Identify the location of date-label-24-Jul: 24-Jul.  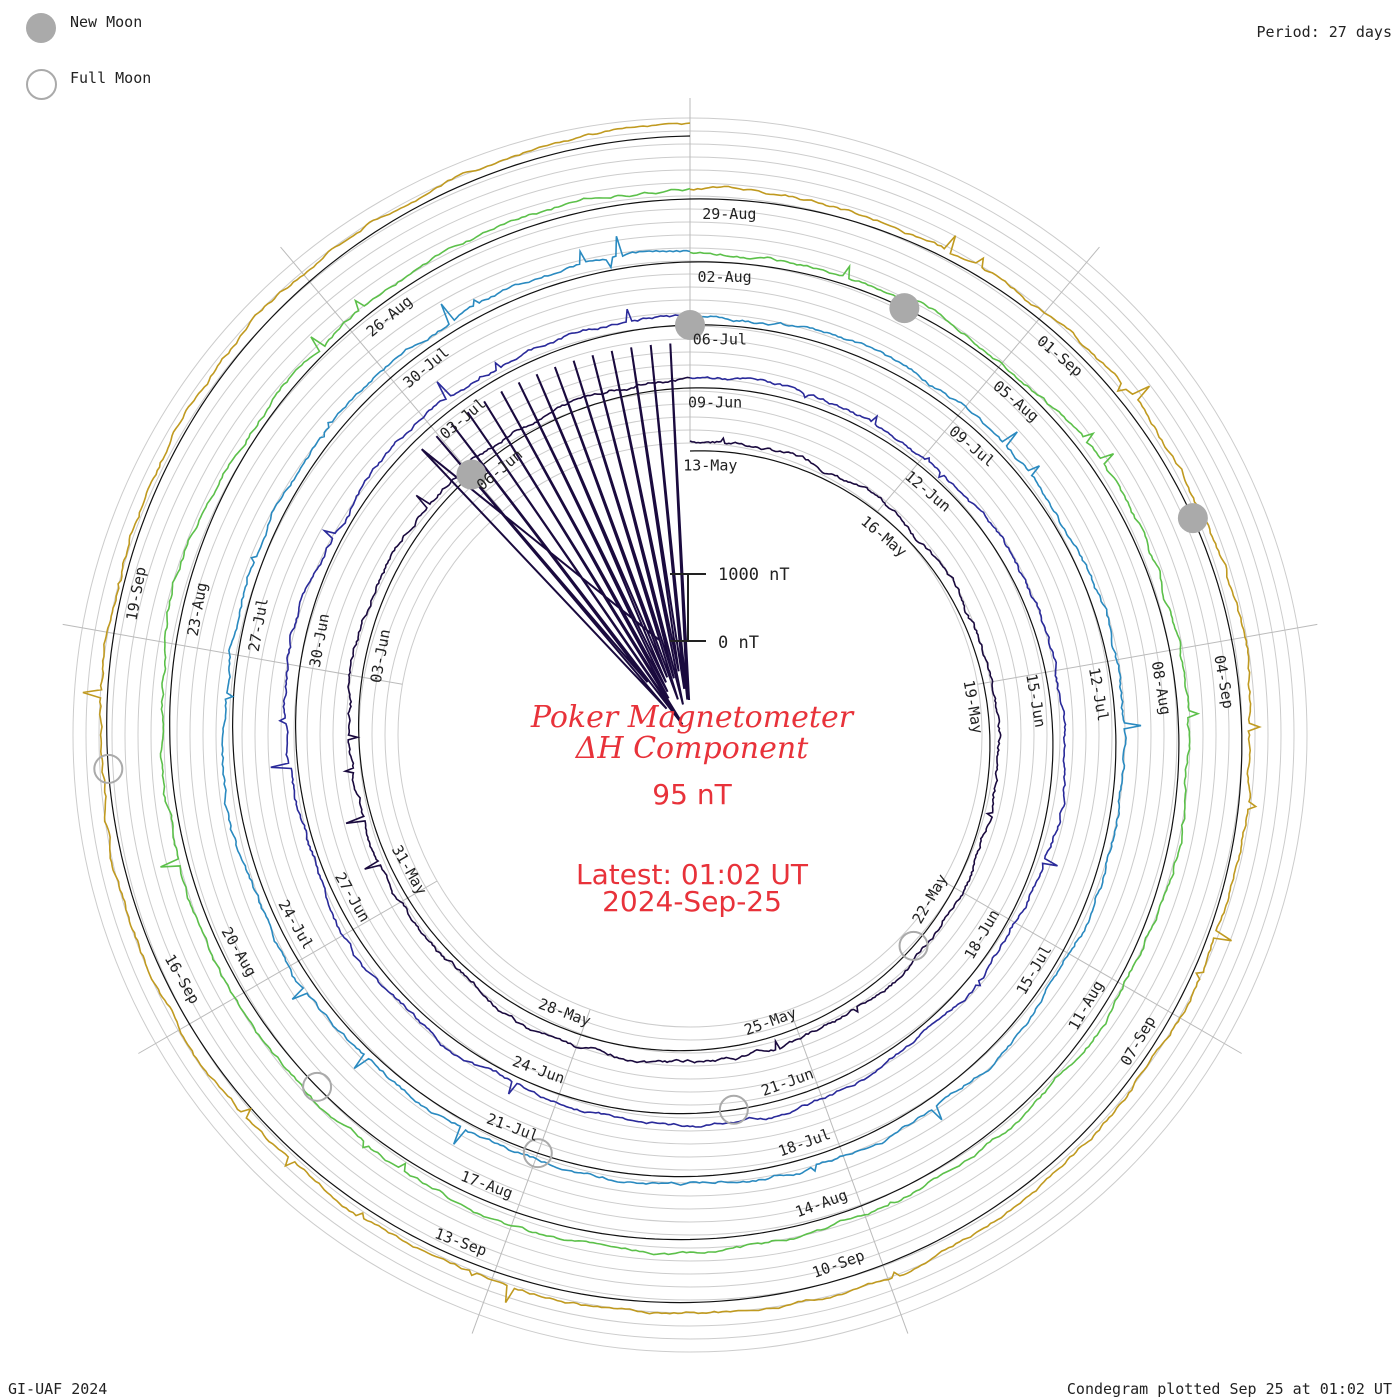
(295, 925).